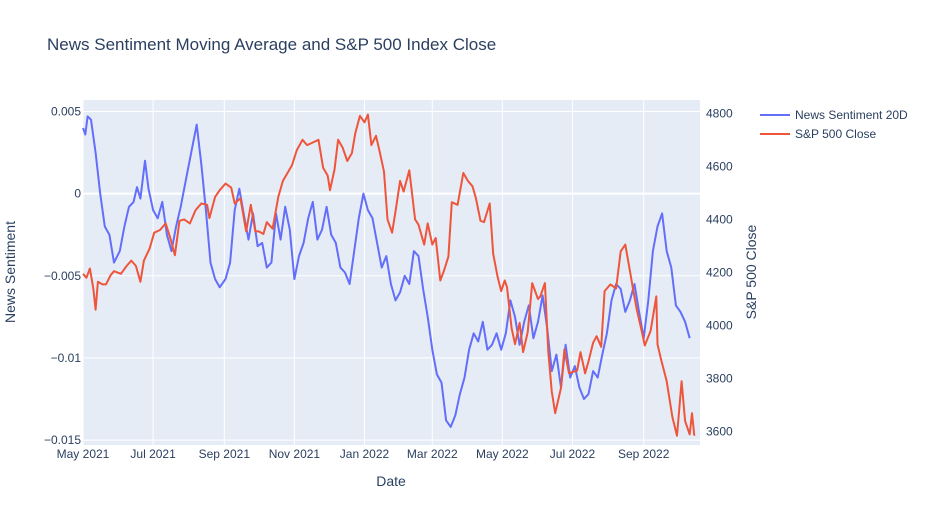  Describe the element at coordinates (295, 454) in the screenshot. I see `x-tick-label: Nov 2021` at that location.